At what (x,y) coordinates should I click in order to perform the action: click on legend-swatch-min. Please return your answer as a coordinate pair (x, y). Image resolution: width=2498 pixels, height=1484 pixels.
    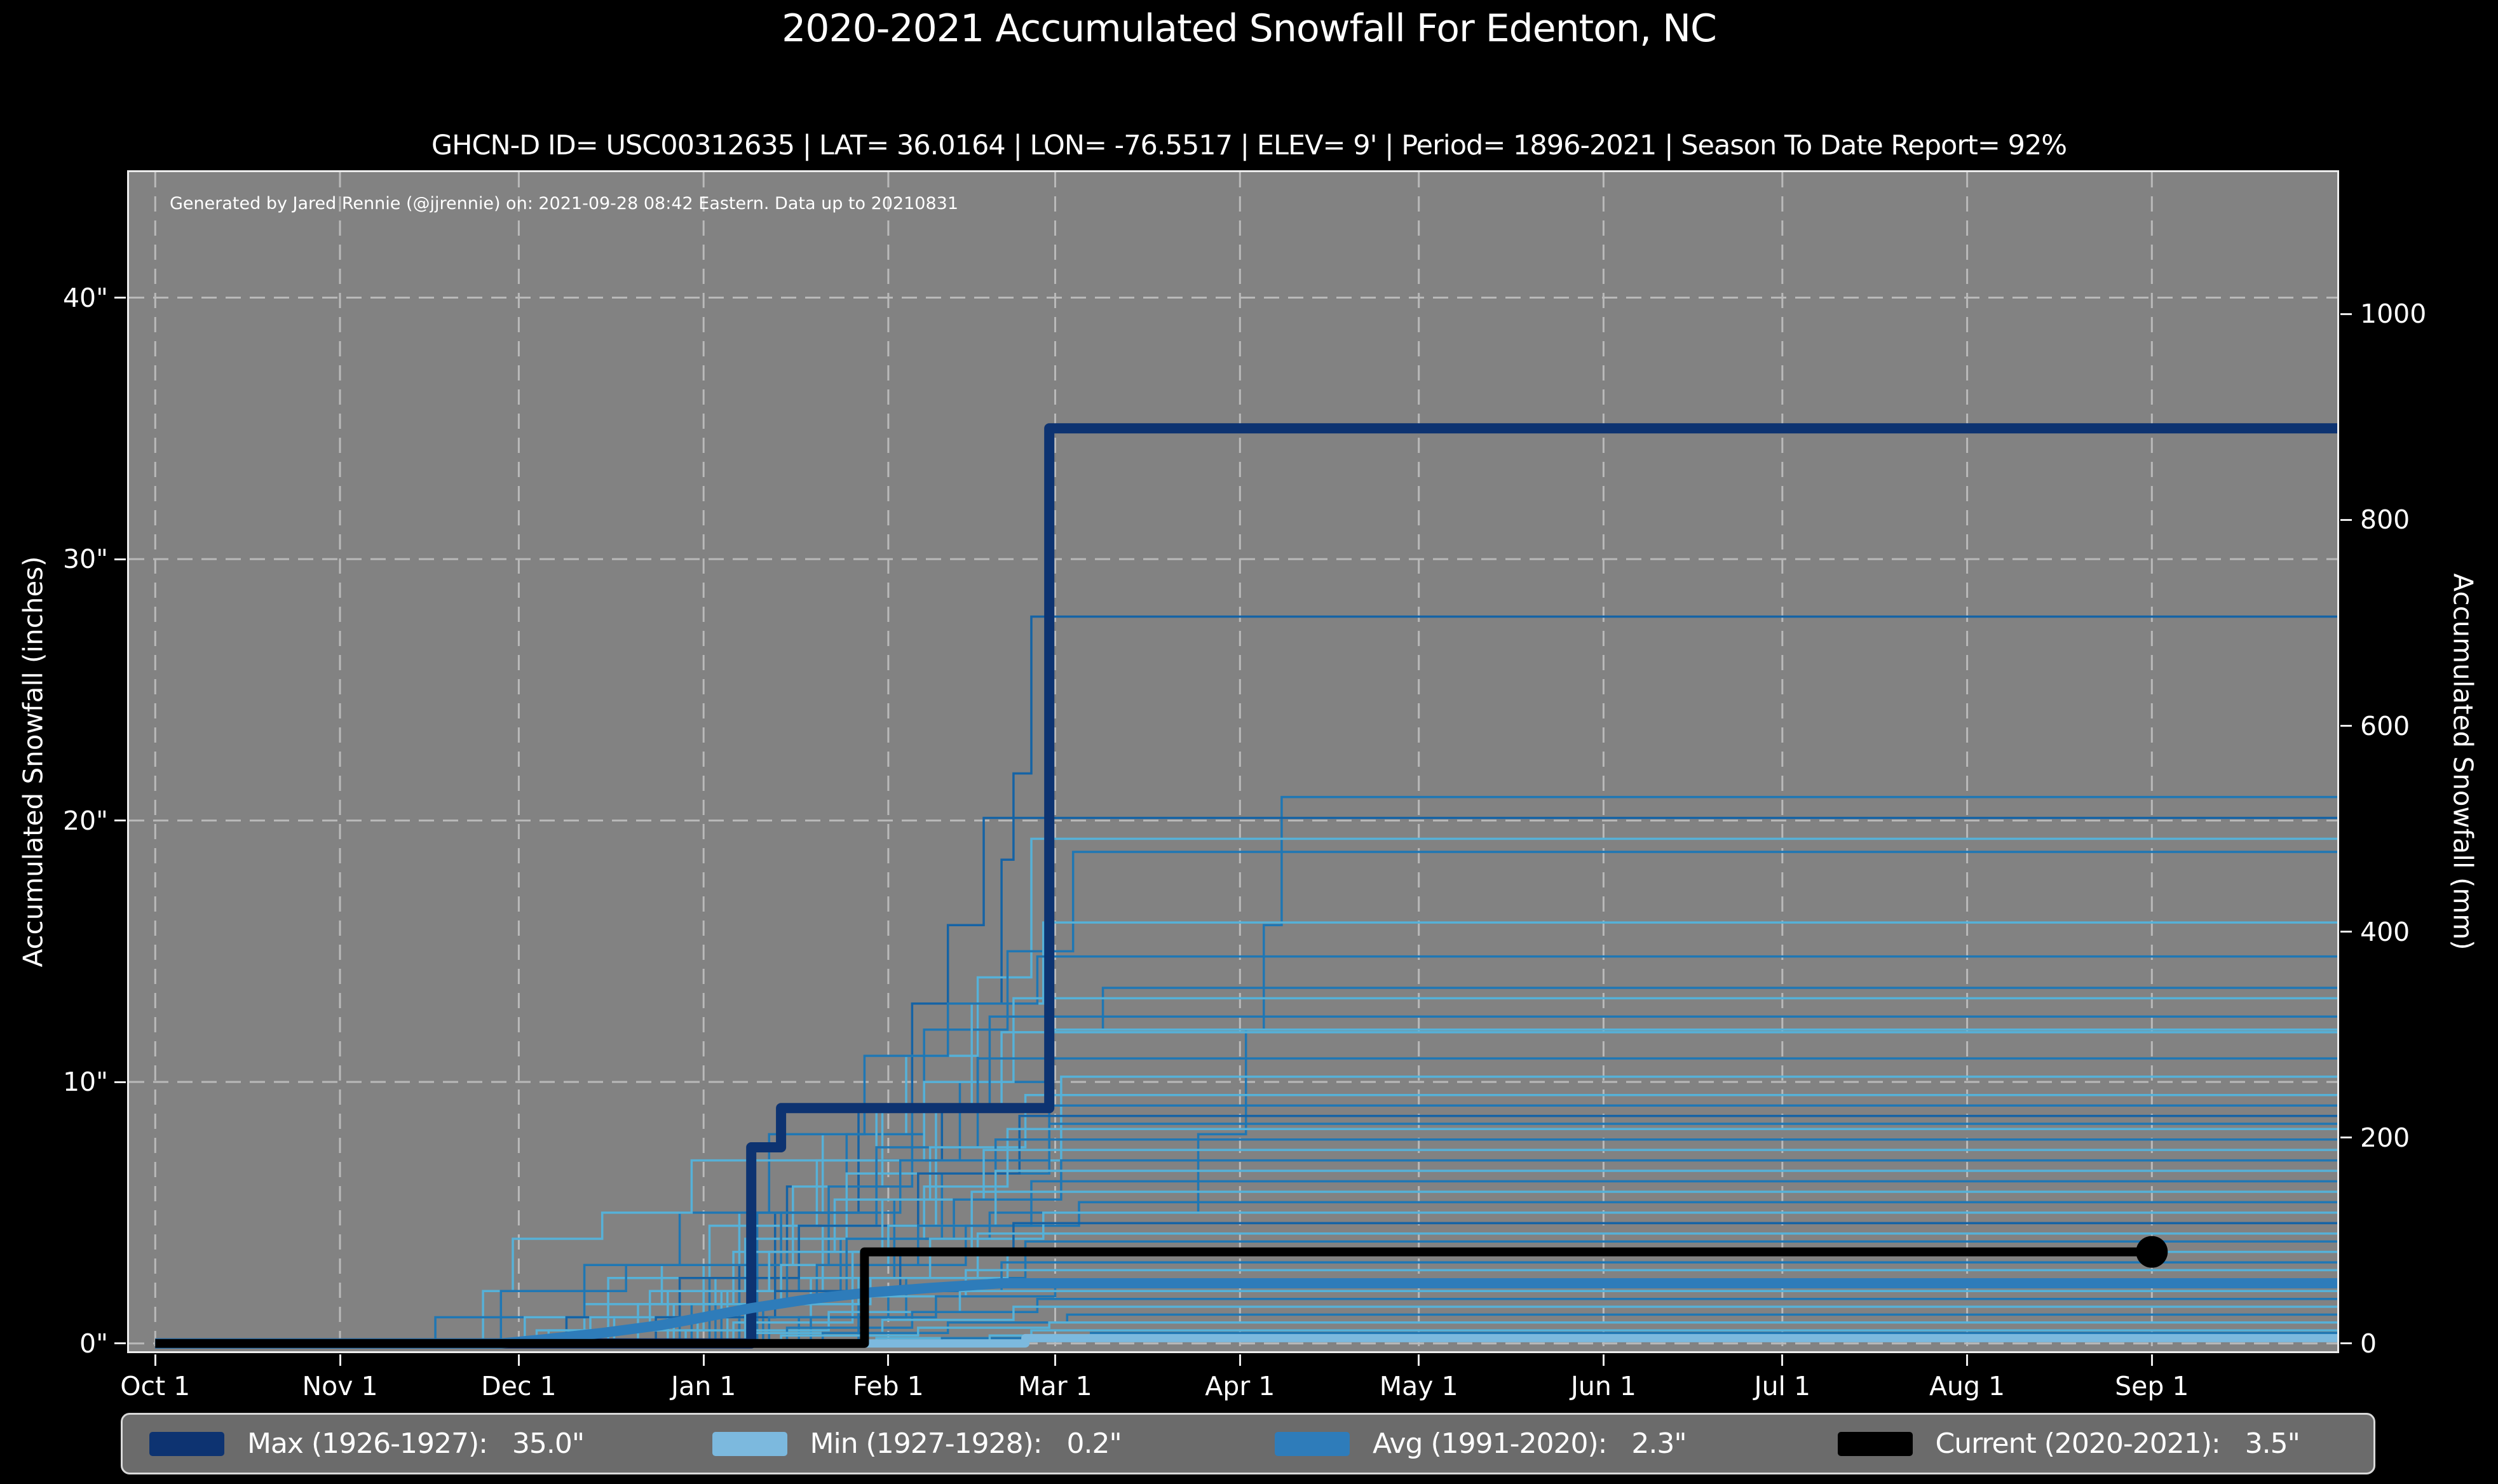
    Looking at the image, I should click on (749, 1443).